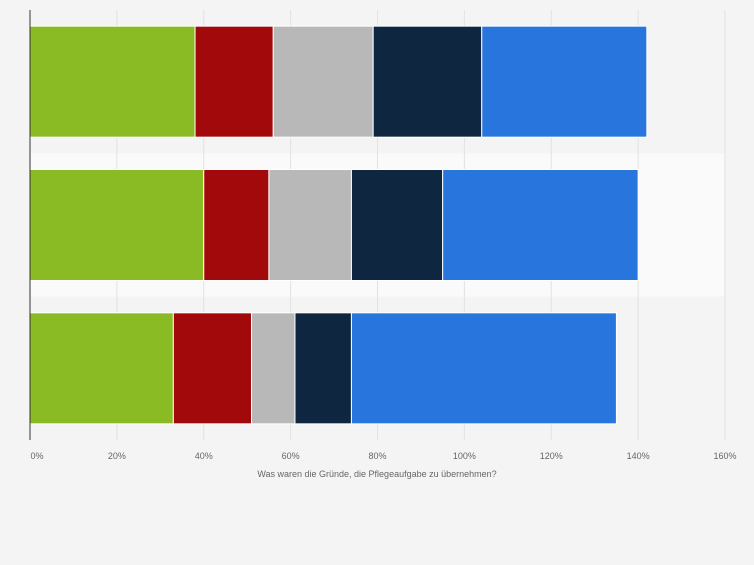  I want to click on x-tick-label: 80%, so click(377, 456).